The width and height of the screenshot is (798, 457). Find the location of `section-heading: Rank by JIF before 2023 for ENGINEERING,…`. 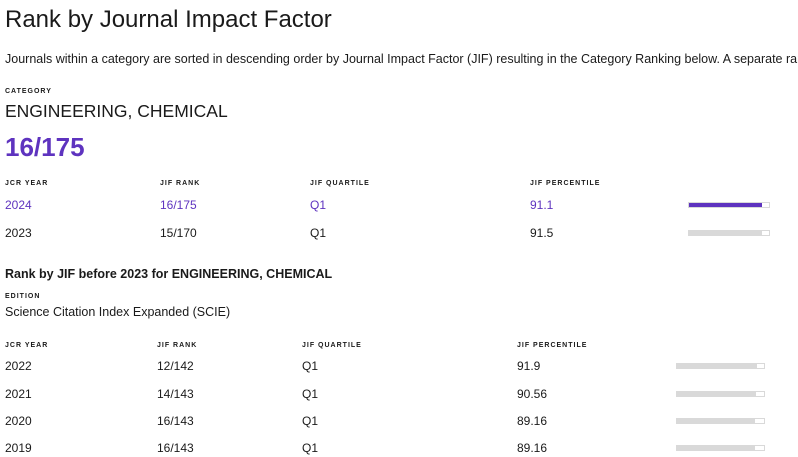

section-heading: Rank by JIF before 2023 for ENGINEERING,… is located at coordinates (169, 274).